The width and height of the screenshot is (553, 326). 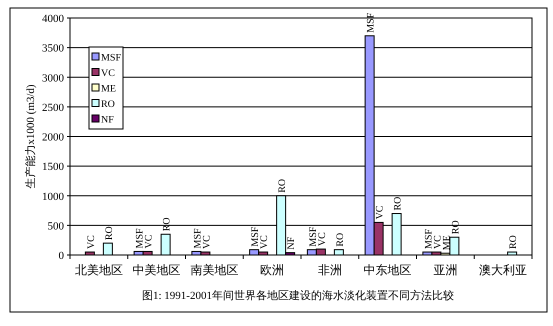 What do you see at coordinates (214, 270) in the screenshot?
I see `x-tick-label: 南美地区` at bounding box center [214, 270].